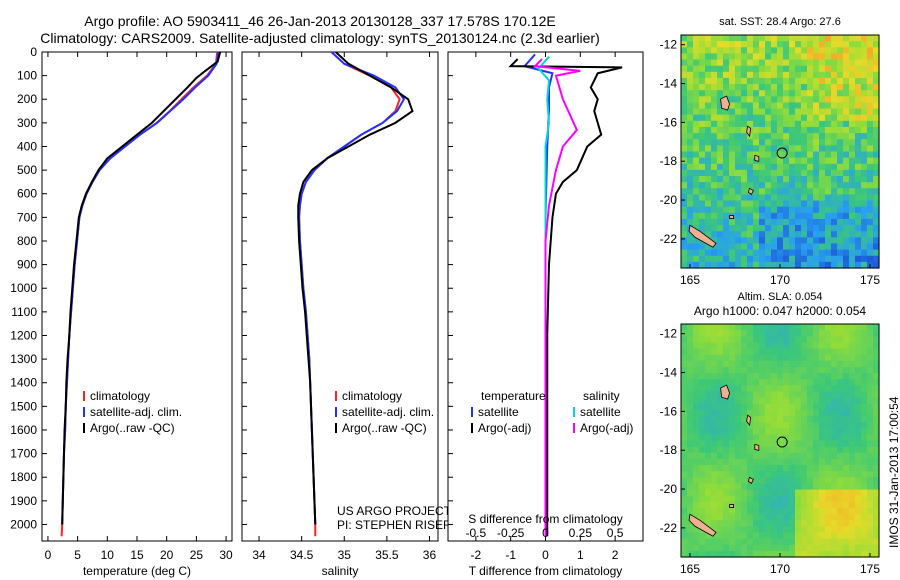 The height and width of the screenshot is (580, 900). What do you see at coordinates (48, 555) in the screenshot?
I see `x-tick-label: 0` at bounding box center [48, 555].